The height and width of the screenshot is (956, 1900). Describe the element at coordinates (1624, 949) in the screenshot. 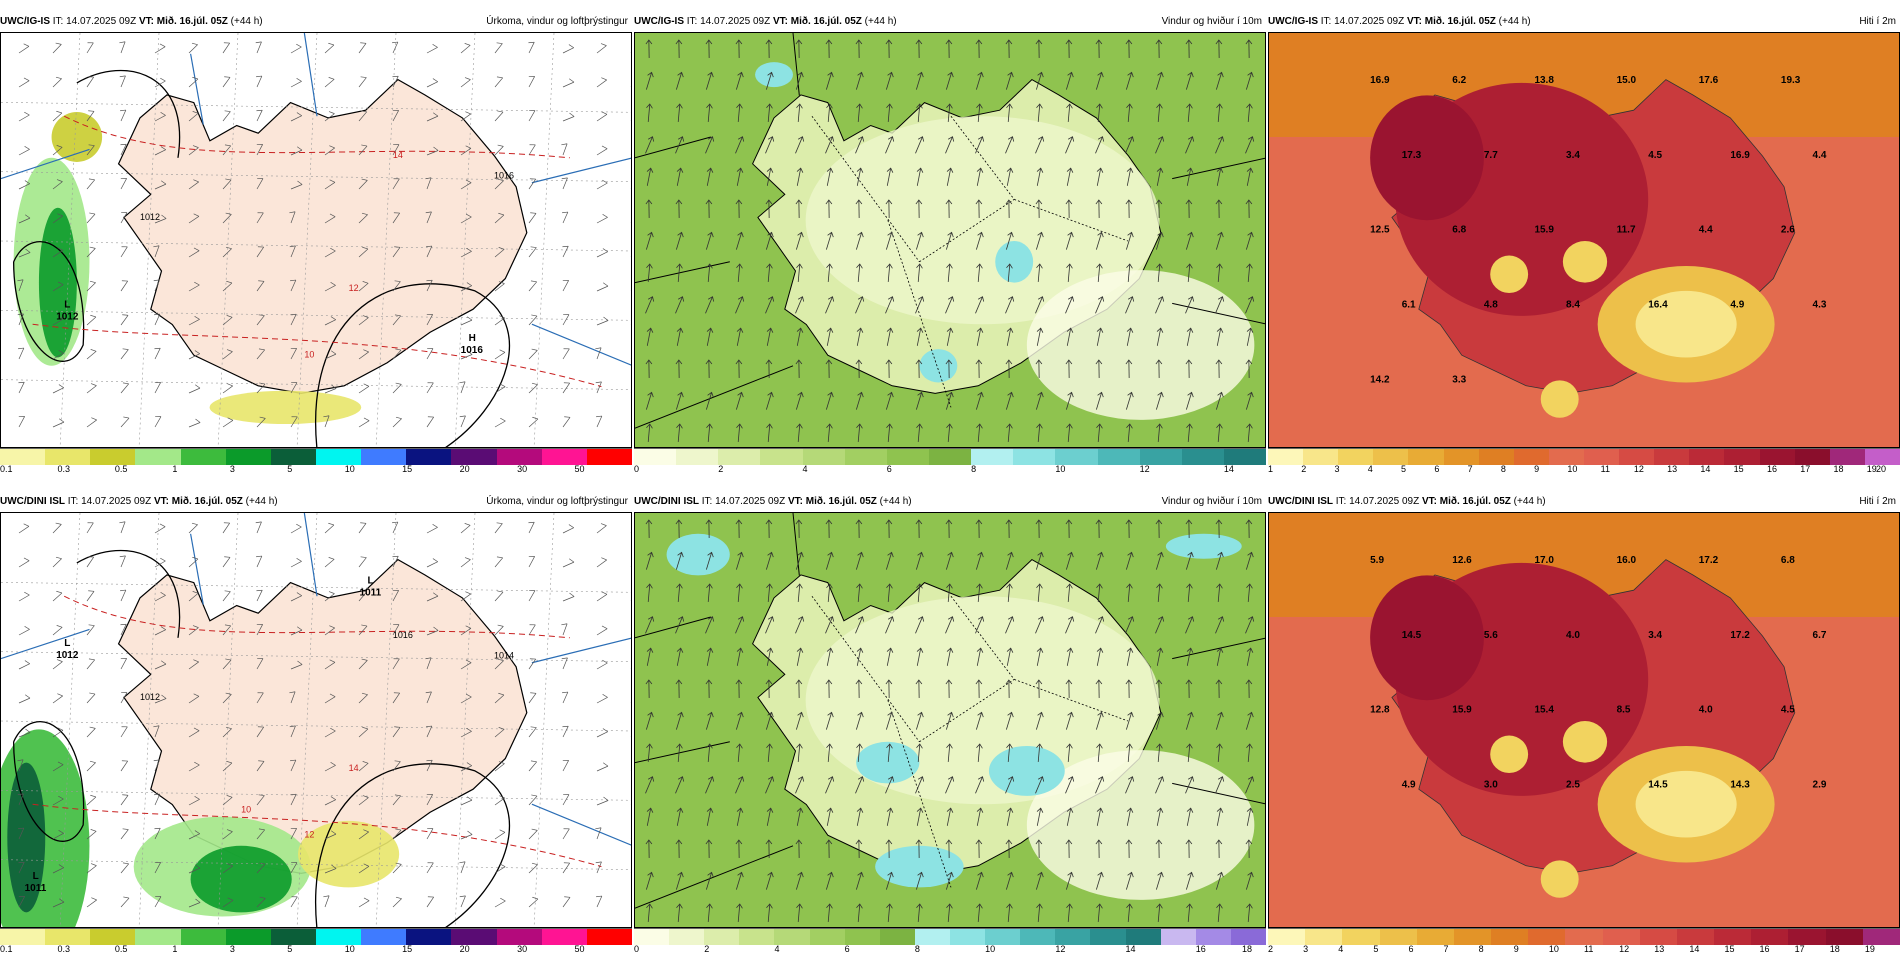

I see `colorbar-tick-label: 12` at that location.